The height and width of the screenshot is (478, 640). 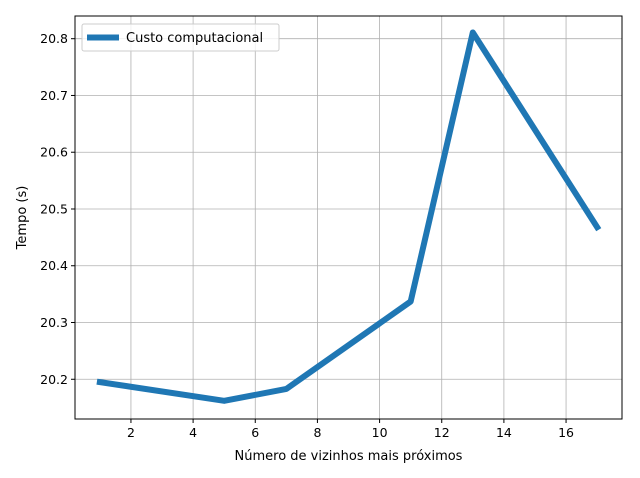 I want to click on legend-box, so click(x=180, y=37).